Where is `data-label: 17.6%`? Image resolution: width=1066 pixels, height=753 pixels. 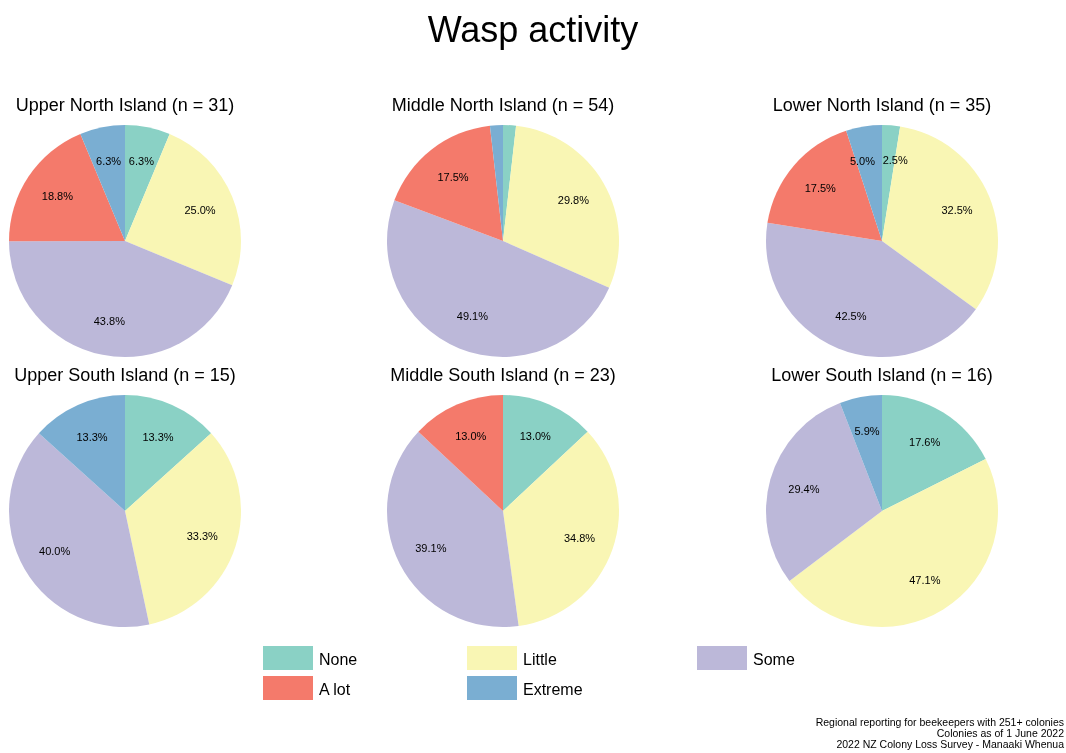 data-label: 17.6% is located at coordinates (925, 441).